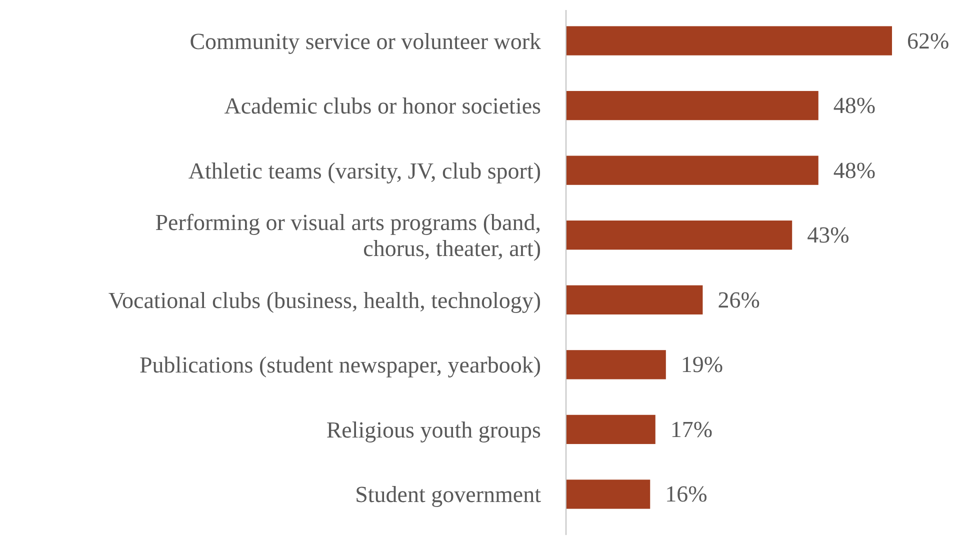  What do you see at coordinates (739, 299) in the screenshot?
I see `data-label: 26%` at bounding box center [739, 299].